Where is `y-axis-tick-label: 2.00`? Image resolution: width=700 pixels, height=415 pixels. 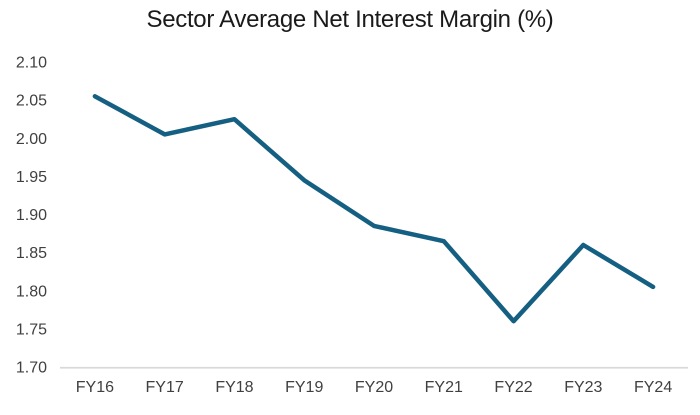
y-axis-tick-label: 2.00 is located at coordinates (31, 139).